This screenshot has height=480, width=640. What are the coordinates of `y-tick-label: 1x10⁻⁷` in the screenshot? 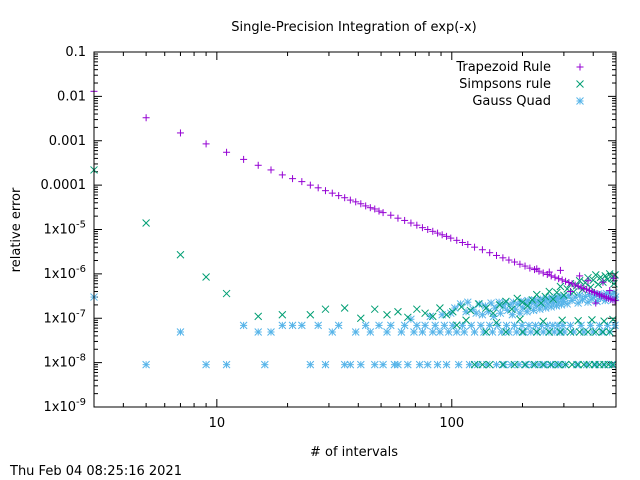 It's located at (65, 317).